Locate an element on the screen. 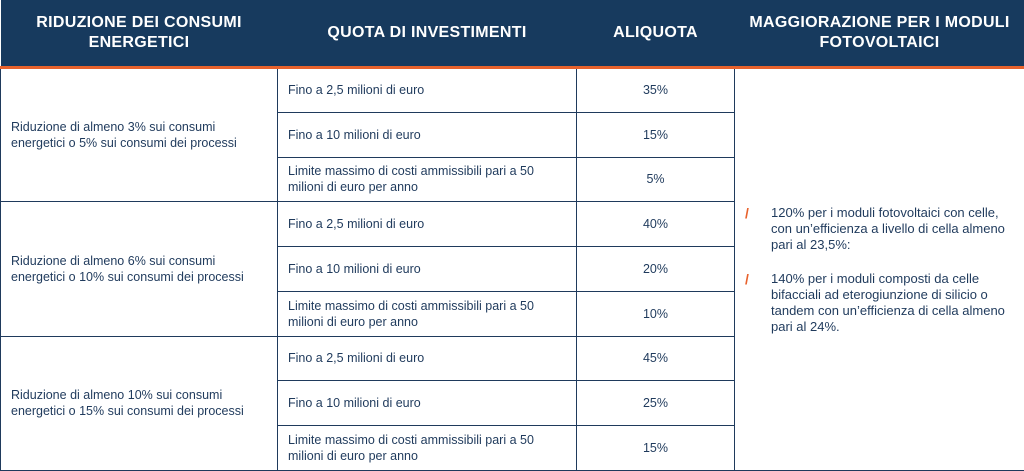 This screenshot has height=471, width=1024. aliquota-cell: 5% is located at coordinates (655, 179).